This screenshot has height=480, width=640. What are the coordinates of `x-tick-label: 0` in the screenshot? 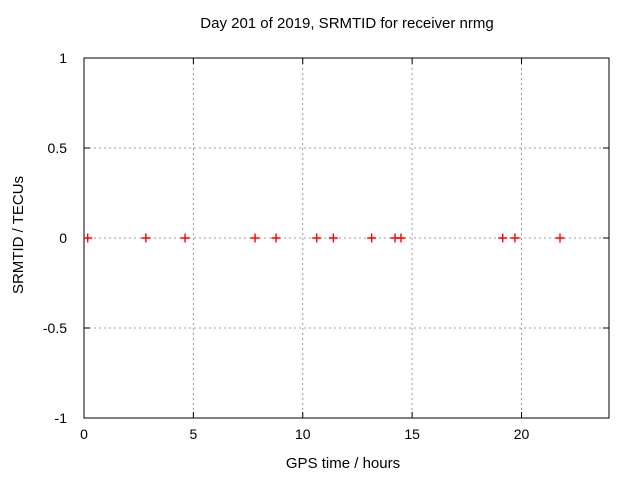 It's located at (84, 434).